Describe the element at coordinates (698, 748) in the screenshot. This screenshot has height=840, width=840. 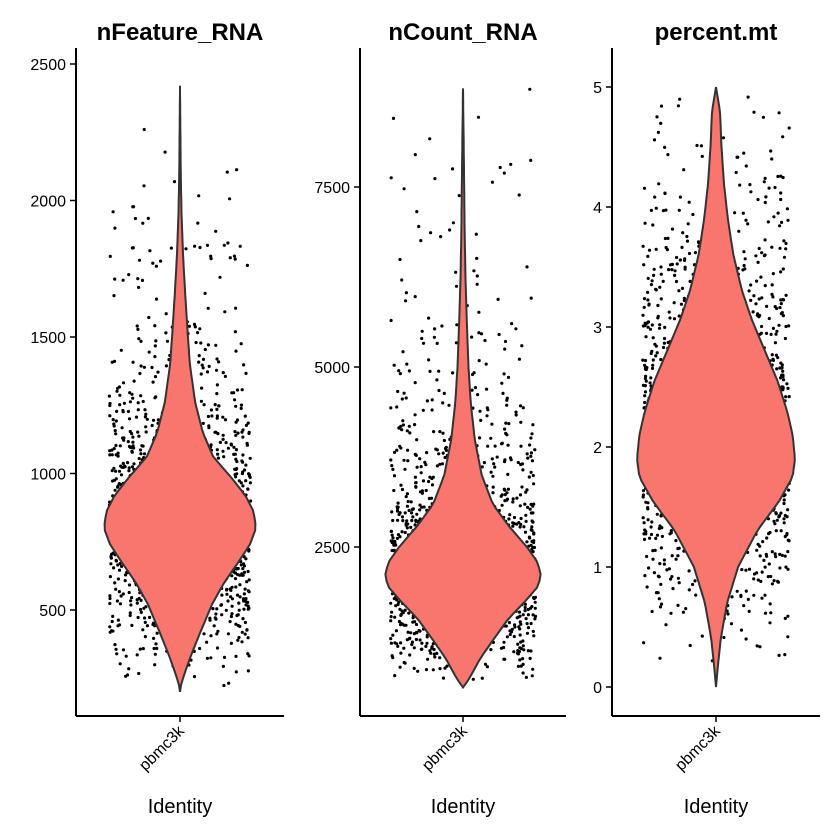
I see `category-label: pbmc3k` at that location.